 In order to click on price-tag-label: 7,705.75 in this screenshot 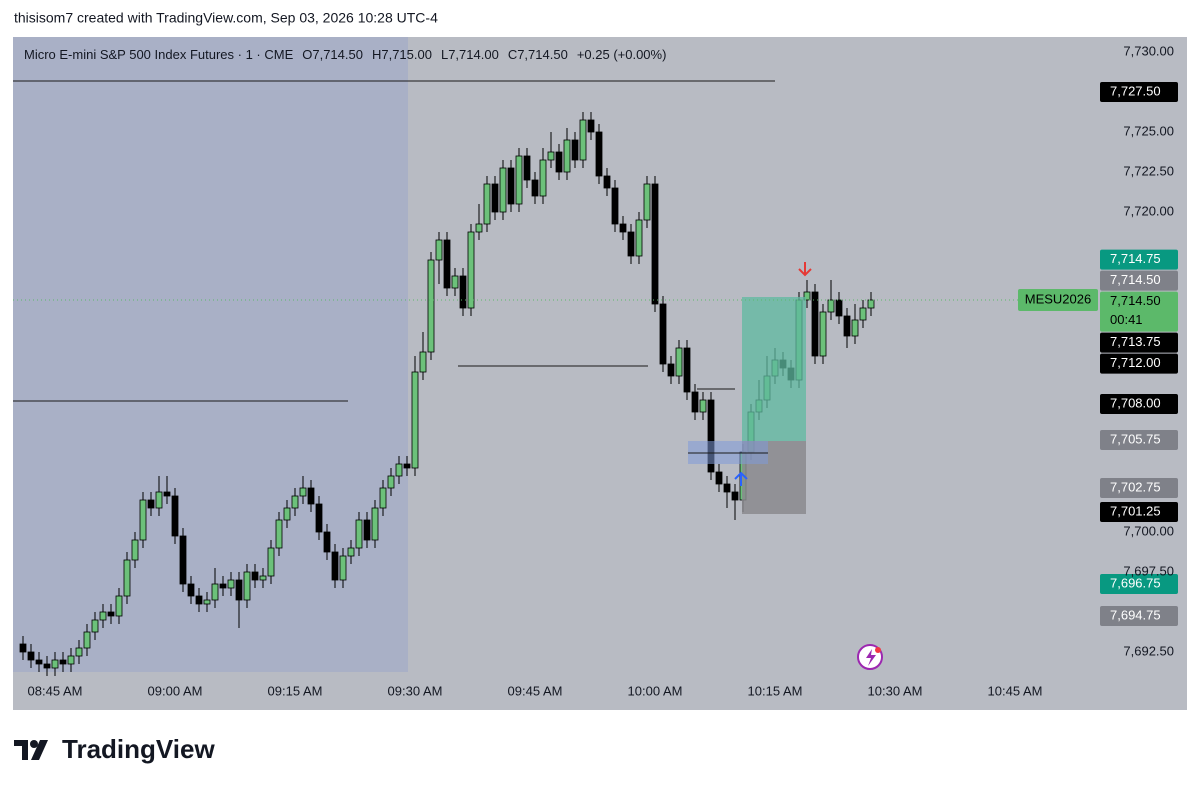, I will do `click(1135, 438)`.